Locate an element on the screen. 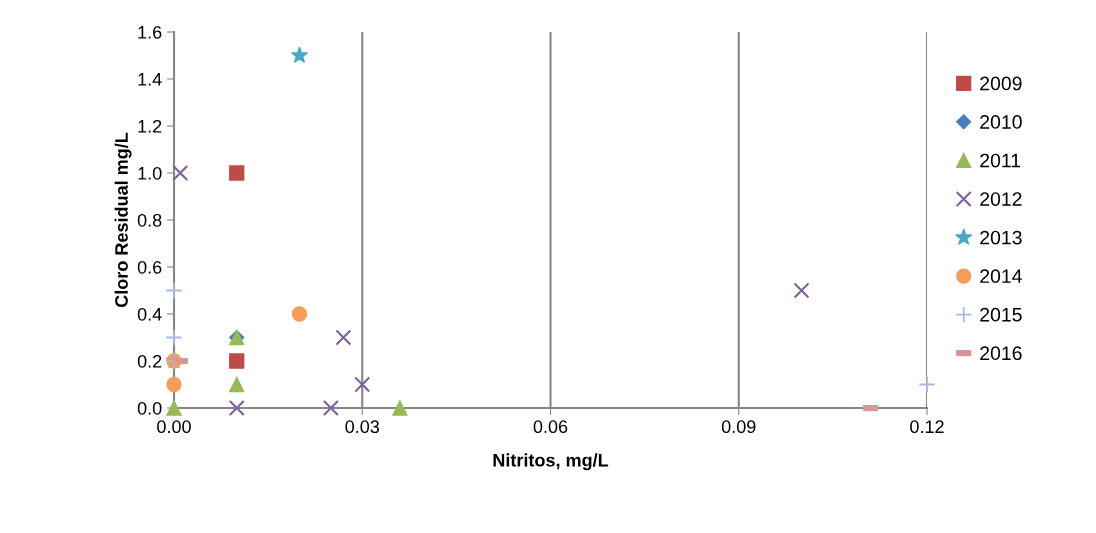 Image resolution: width=1096 pixels, height=533 pixels. legend-label: 2009 is located at coordinates (1001, 83).